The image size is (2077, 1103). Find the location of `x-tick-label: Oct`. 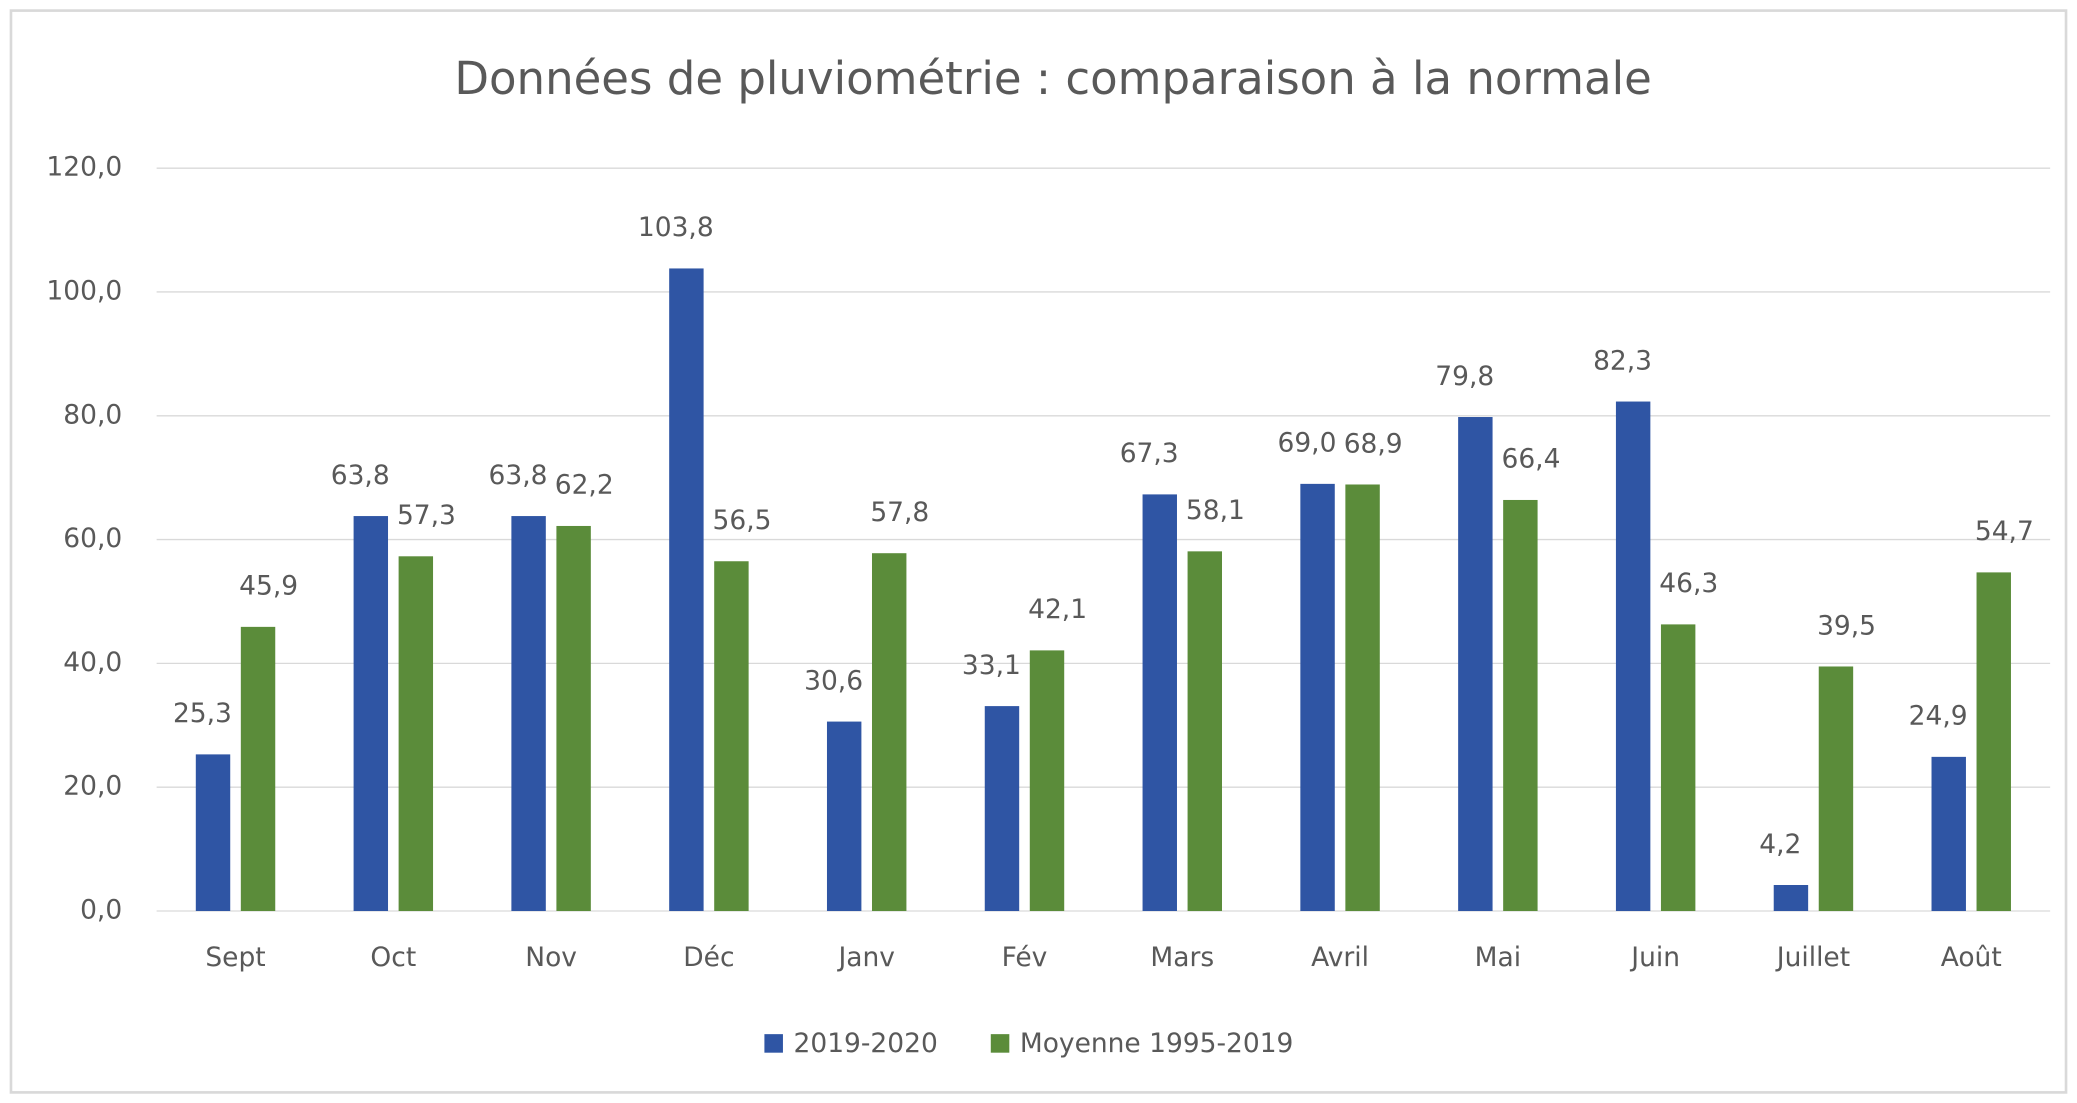

x-tick-label: Oct is located at coordinates (393, 957).